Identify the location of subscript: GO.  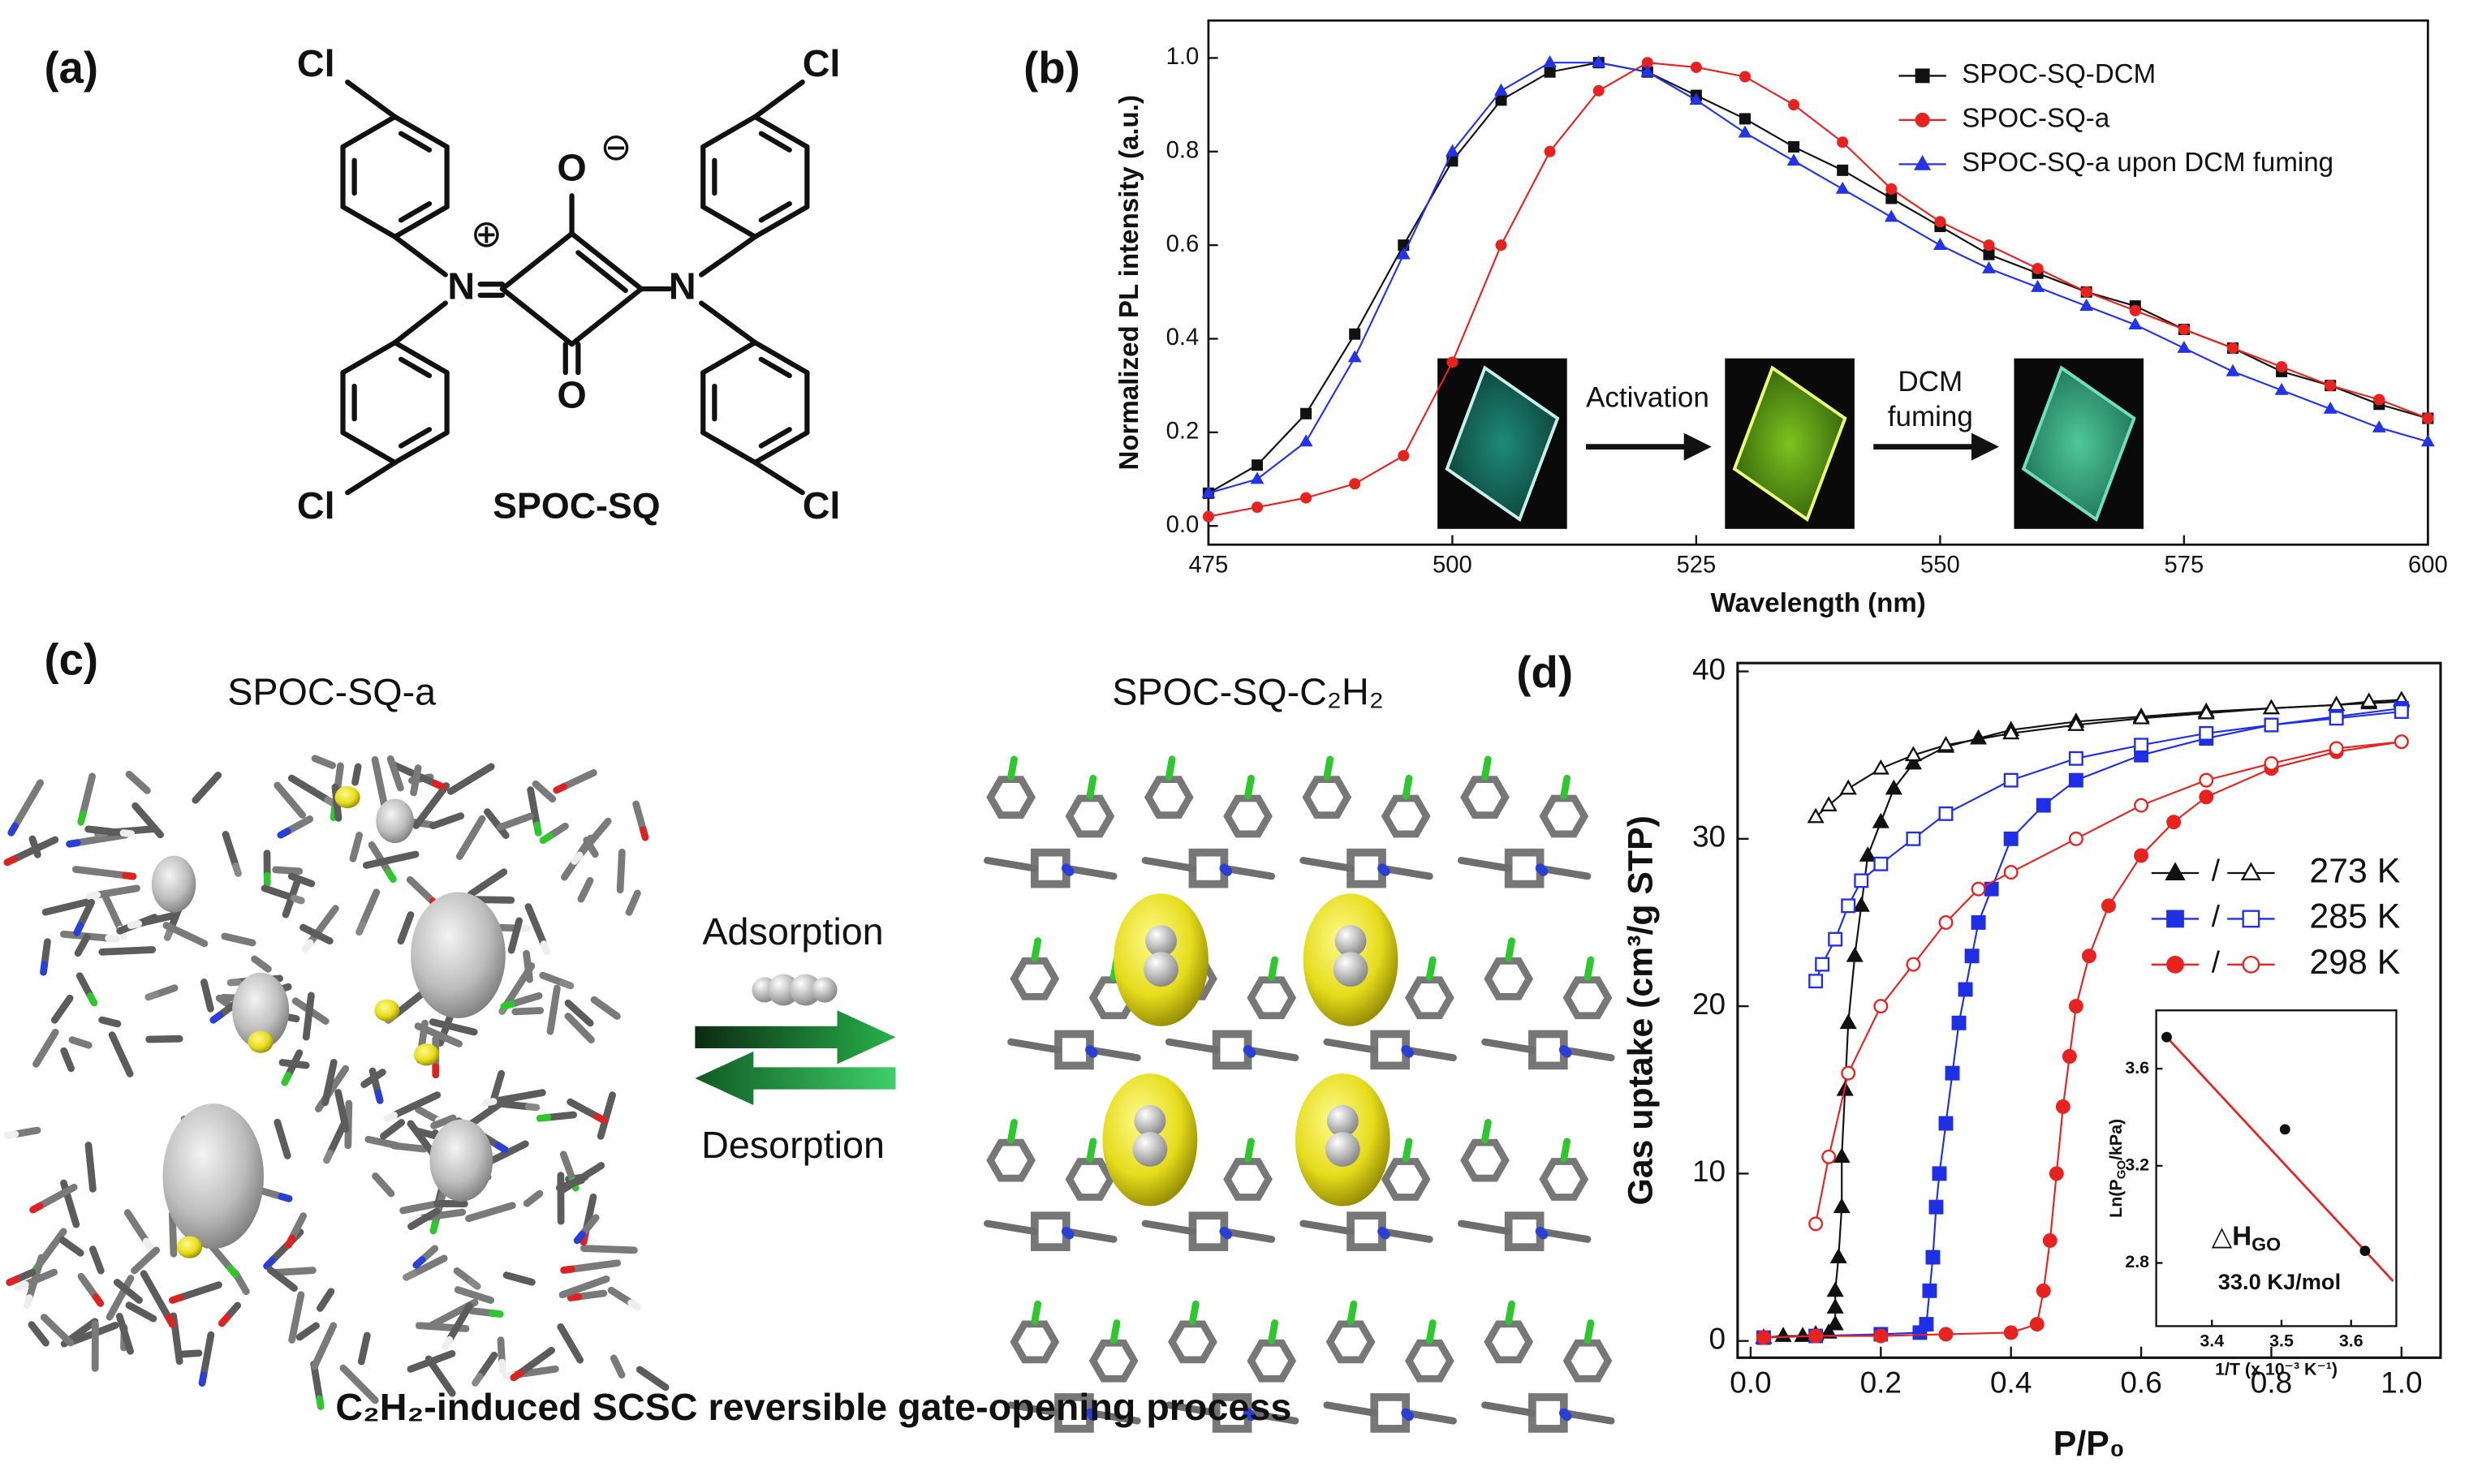
(2121, 1170).